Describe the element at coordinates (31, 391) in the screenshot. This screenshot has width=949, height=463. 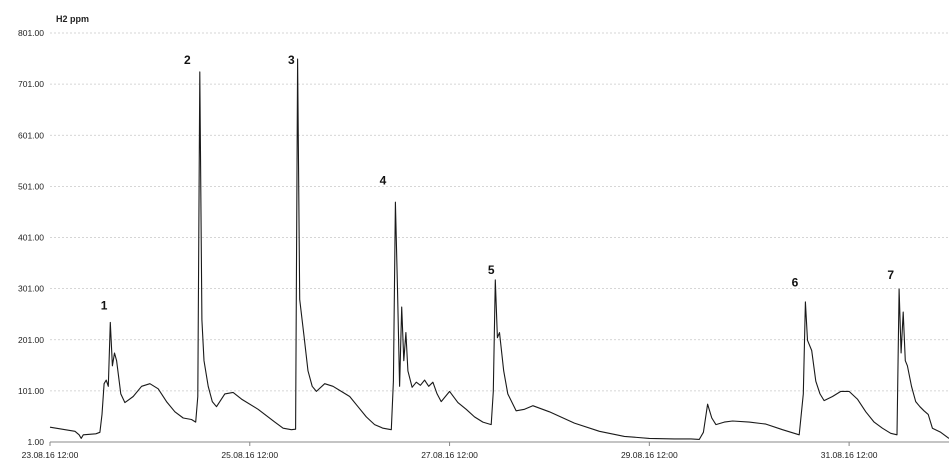
I see `y-tick-label: 101.00` at that location.